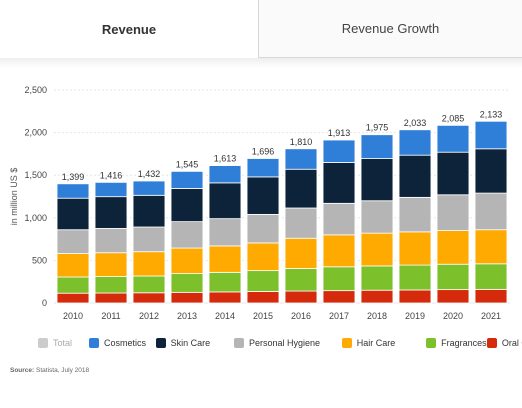  What do you see at coordinates (339, 133) in the screenshot?
I see `total-data-label: 1,913` at bounding box center [339, 133].